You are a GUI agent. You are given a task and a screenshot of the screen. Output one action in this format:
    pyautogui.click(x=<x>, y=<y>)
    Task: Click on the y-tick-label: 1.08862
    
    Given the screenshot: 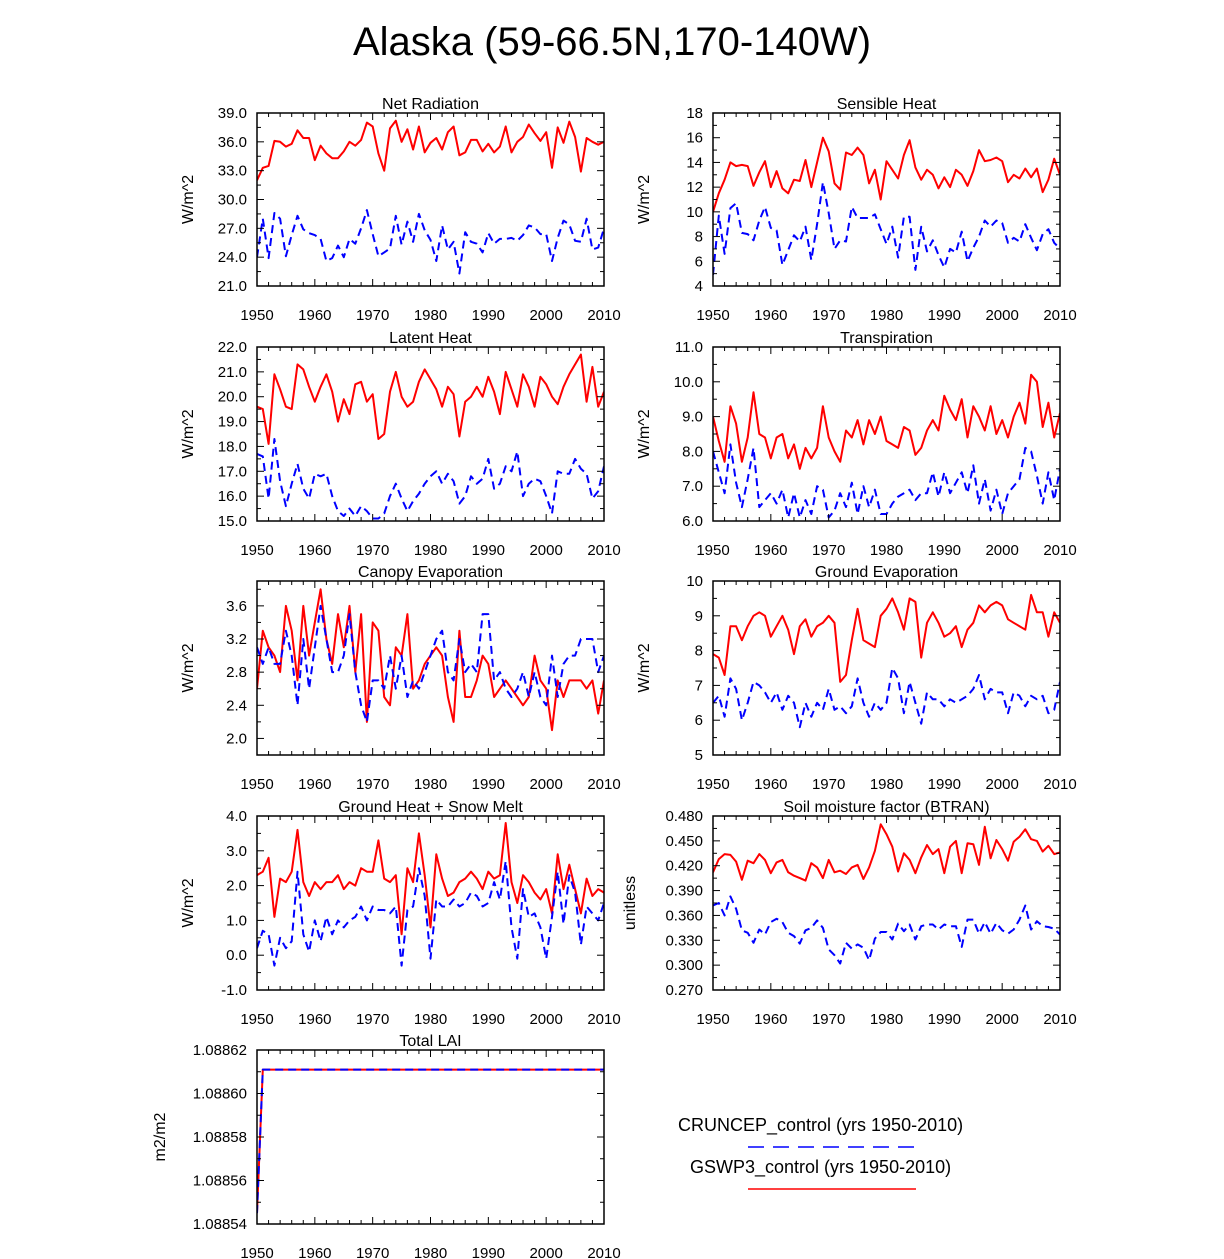 What is the action you would take?
    pyautogui.click(x=220, y=1050)
    